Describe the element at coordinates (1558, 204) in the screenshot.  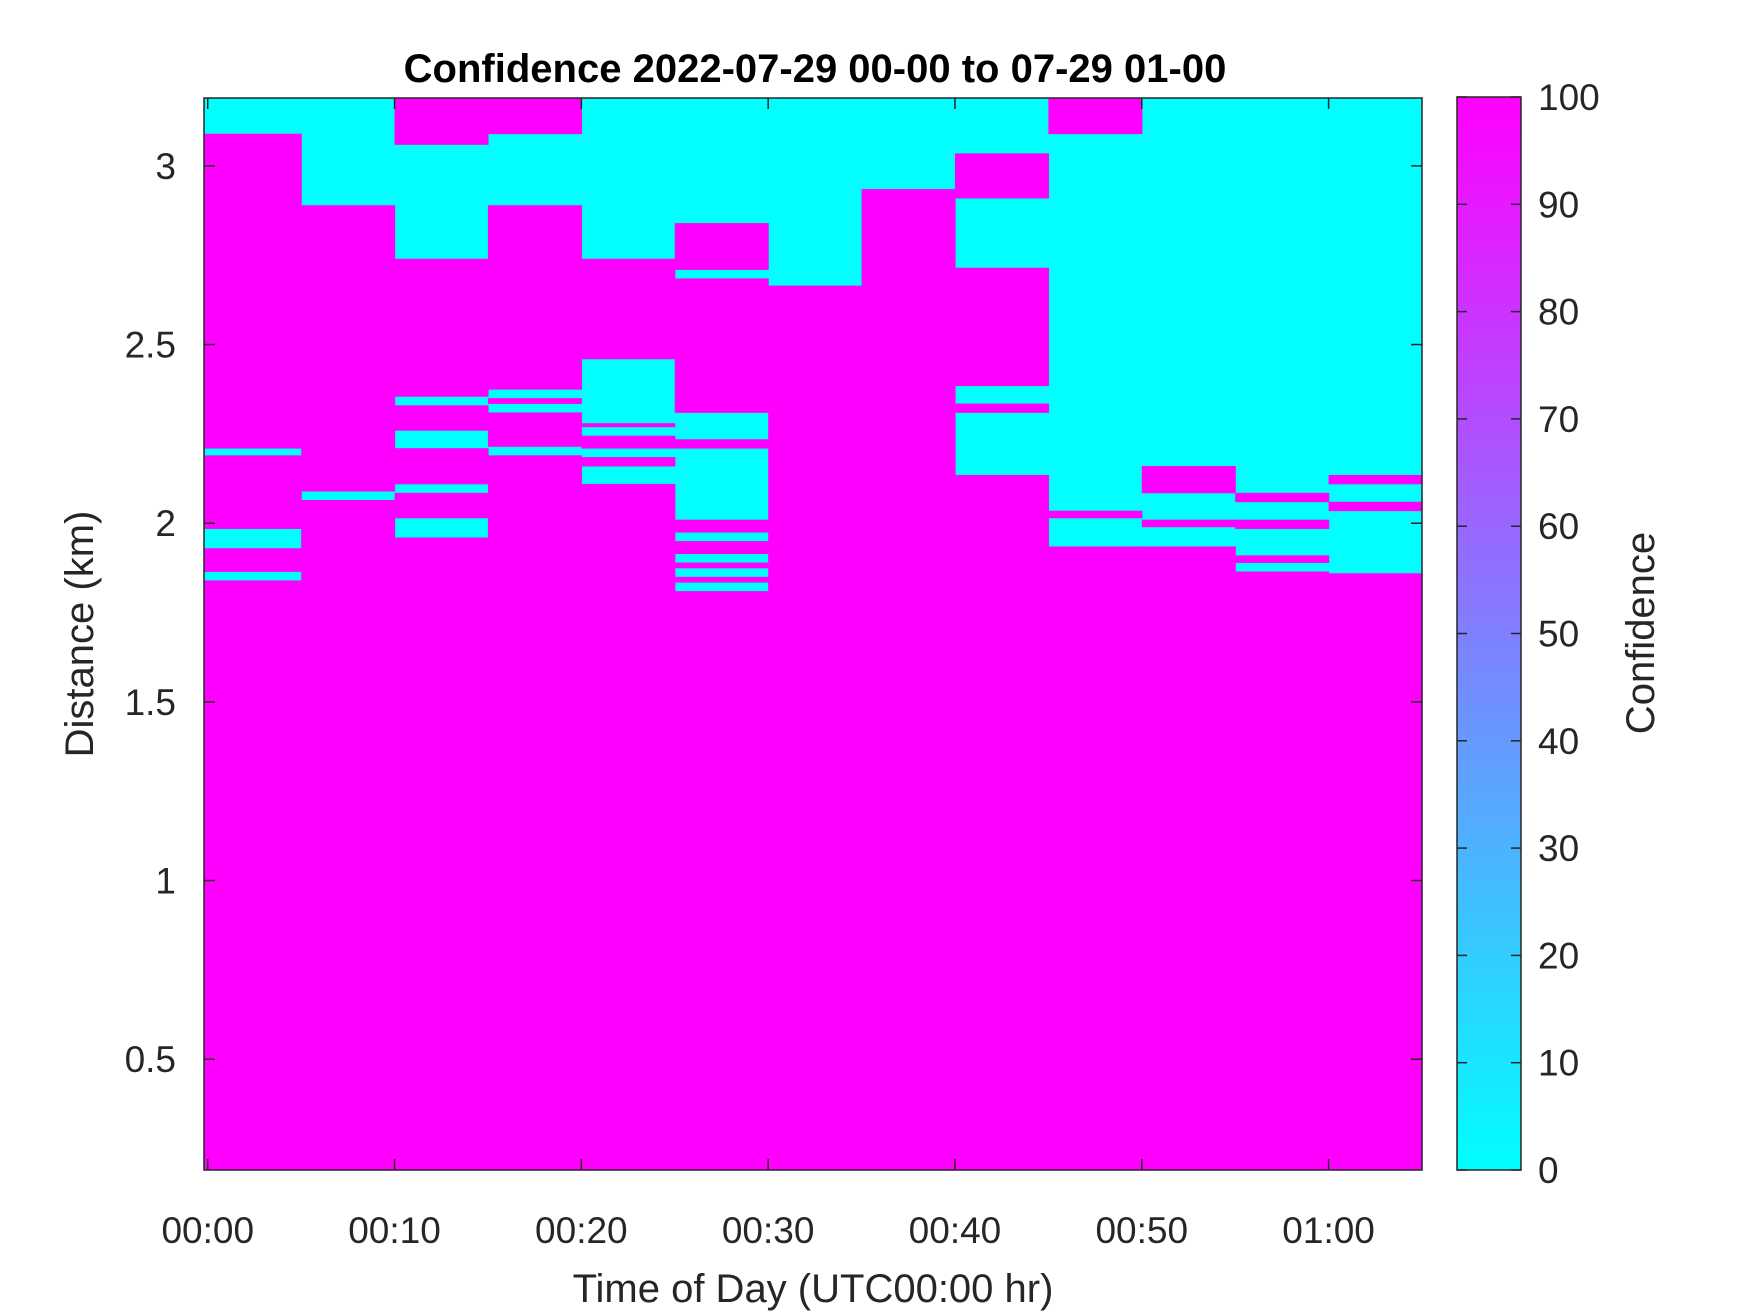
I see `colorbar-tick-label: 90` at that location.